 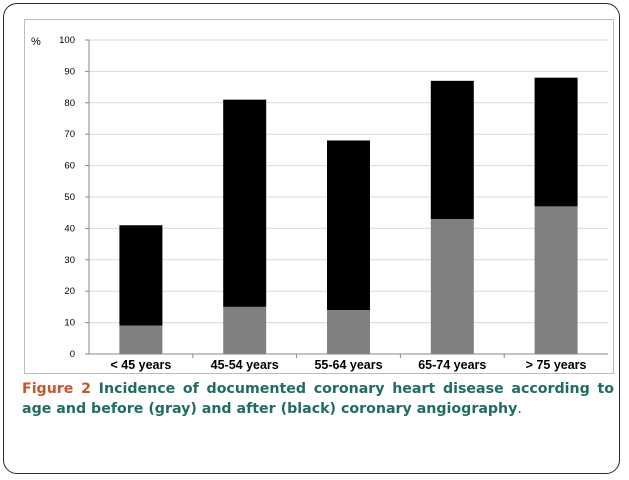 What do you see at coordinates (56, 389) in the screenshot?
I see `figure-label: Figure 2` at bounding box center [56, 389].